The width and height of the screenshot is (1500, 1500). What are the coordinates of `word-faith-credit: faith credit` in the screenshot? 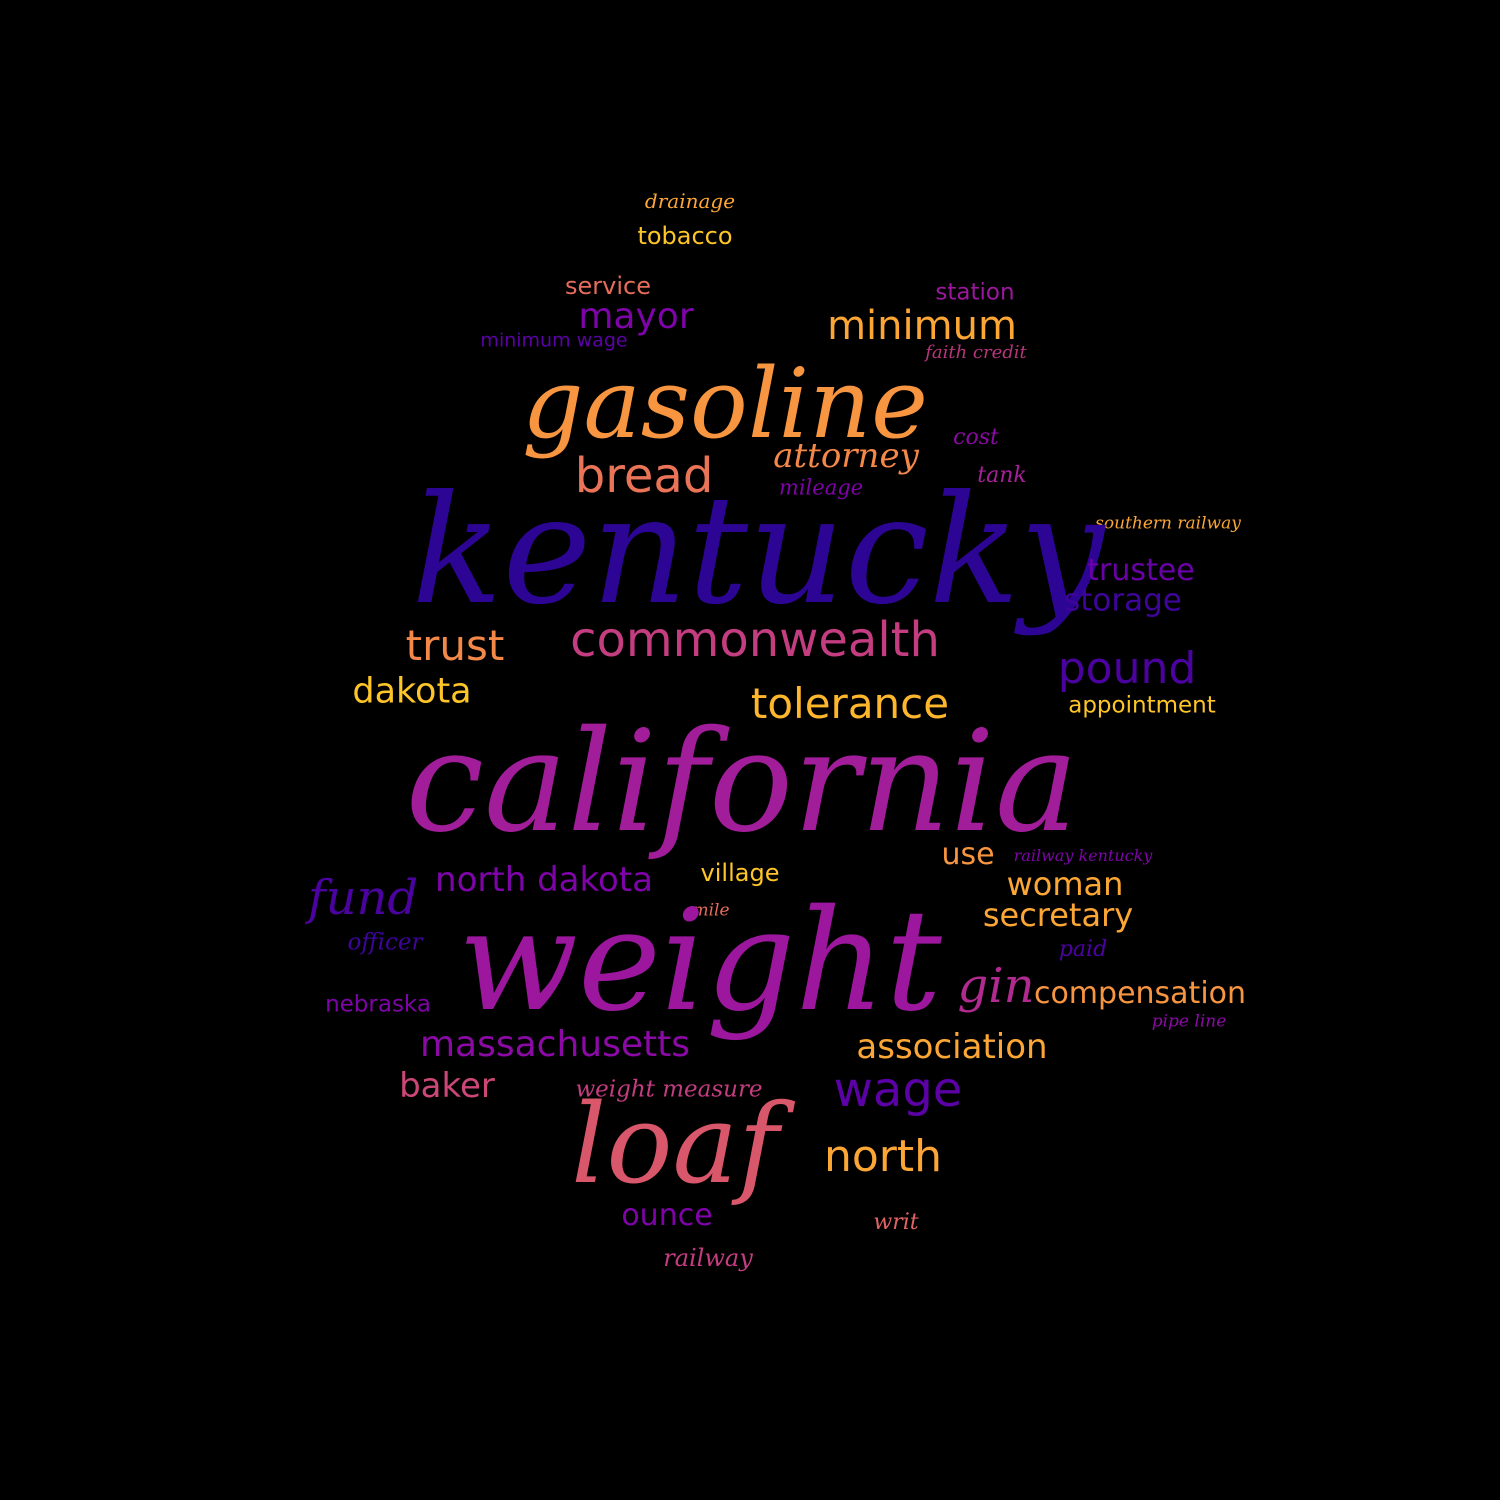 It's located at (976, 352).